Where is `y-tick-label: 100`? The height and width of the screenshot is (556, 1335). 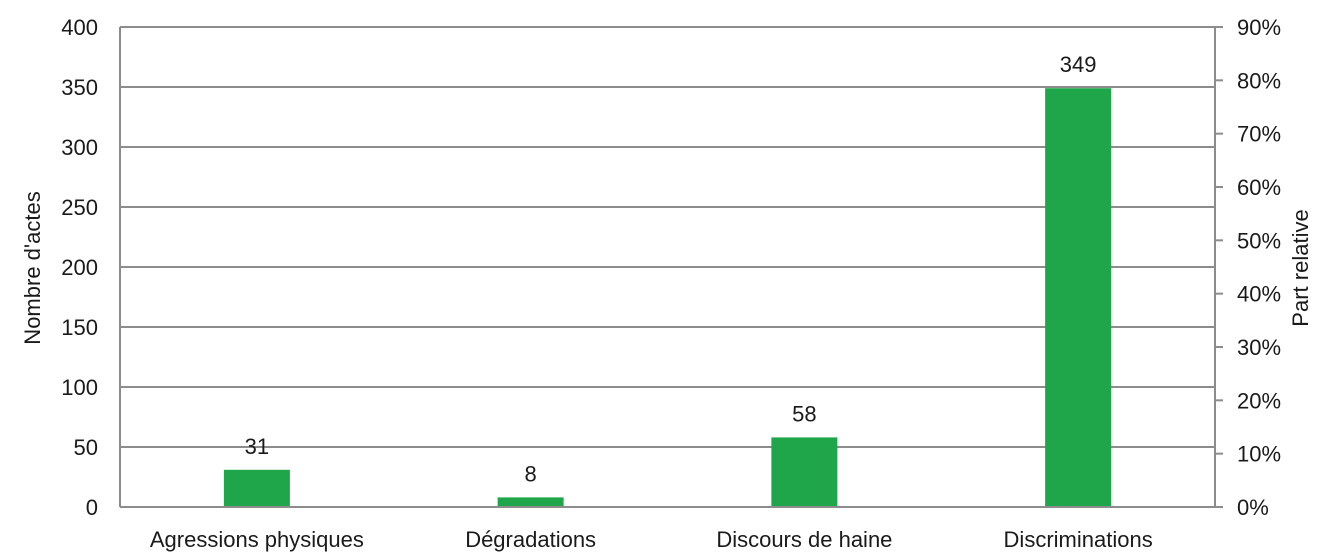 y-tick-label: 100 is located at coordinates (79, 387).